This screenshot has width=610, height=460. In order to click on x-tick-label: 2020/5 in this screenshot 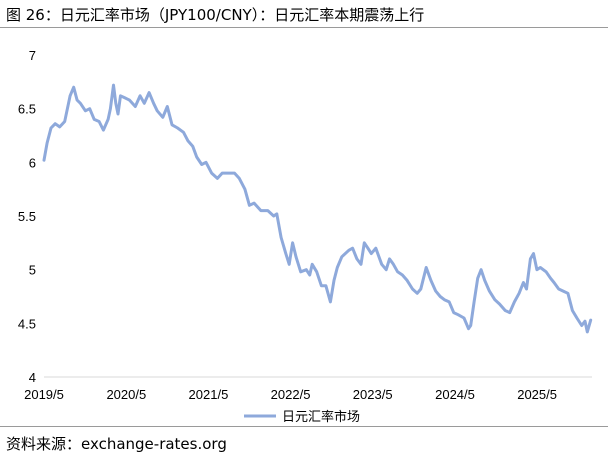, I will do `click(126, 394)`.